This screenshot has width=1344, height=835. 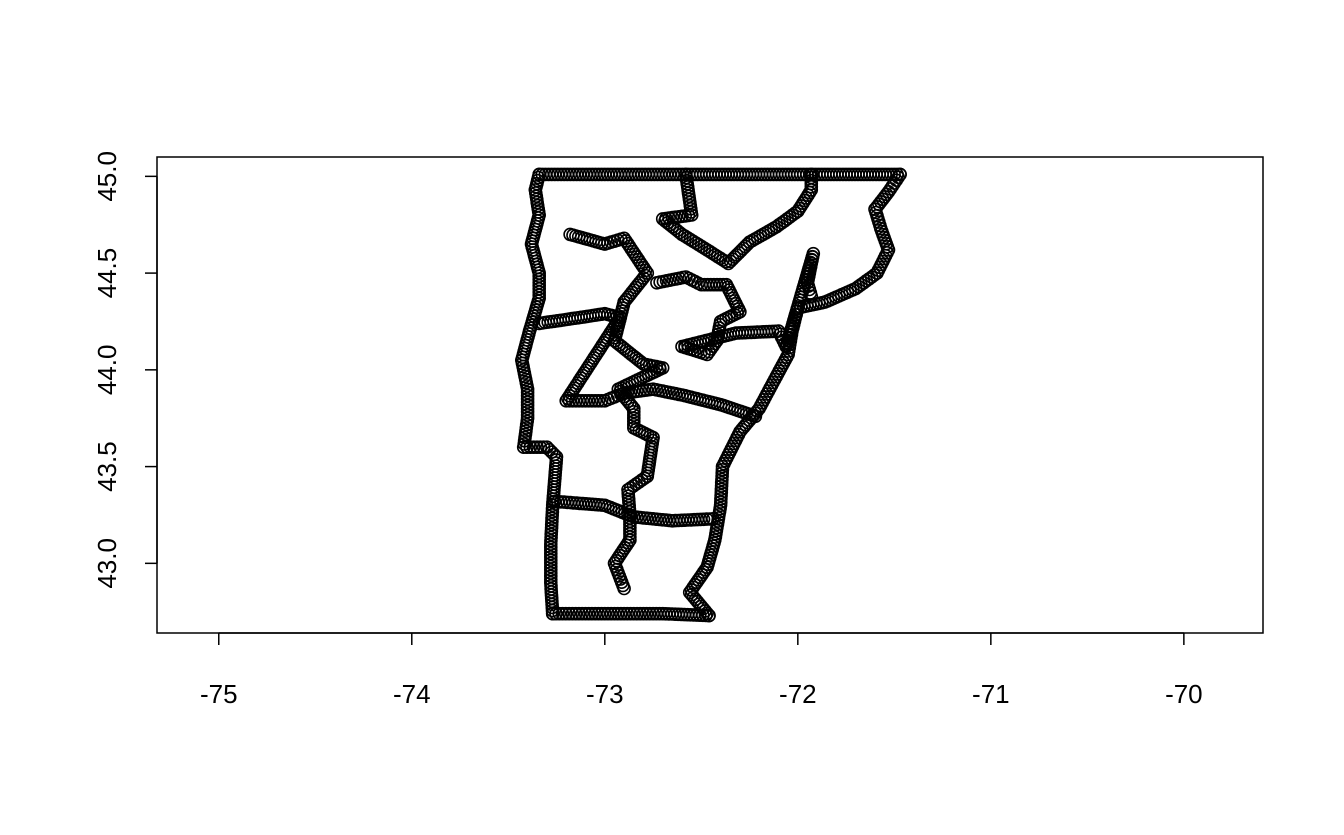 What do you see at coordinates (107, 273) in the screenshot?
I see `y-tick-label: 44.5` at bounding box center [107, 273].